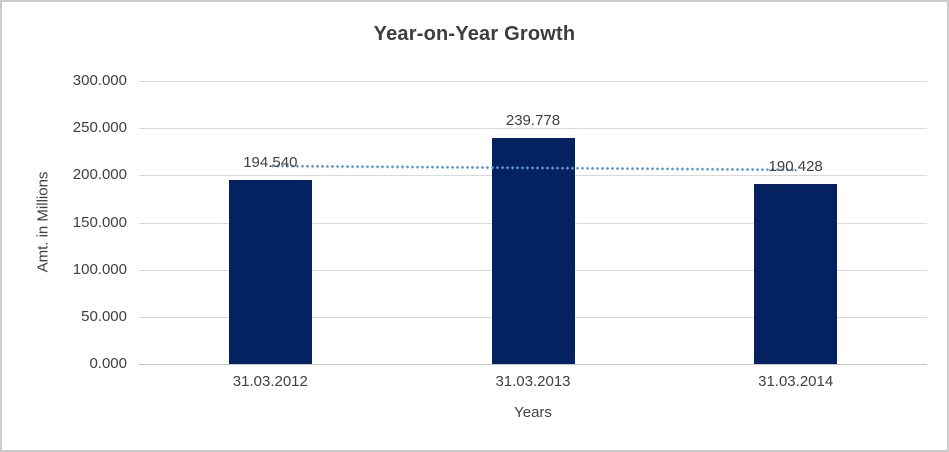  I want to click on y-tick-label: 100.000, so click(99, 269).